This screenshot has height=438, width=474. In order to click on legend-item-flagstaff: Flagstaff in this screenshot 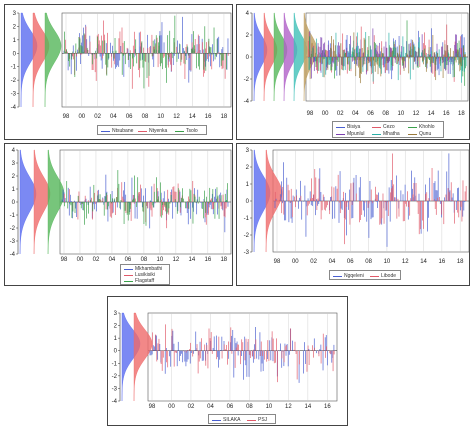, I will do `click(139, 281)`.